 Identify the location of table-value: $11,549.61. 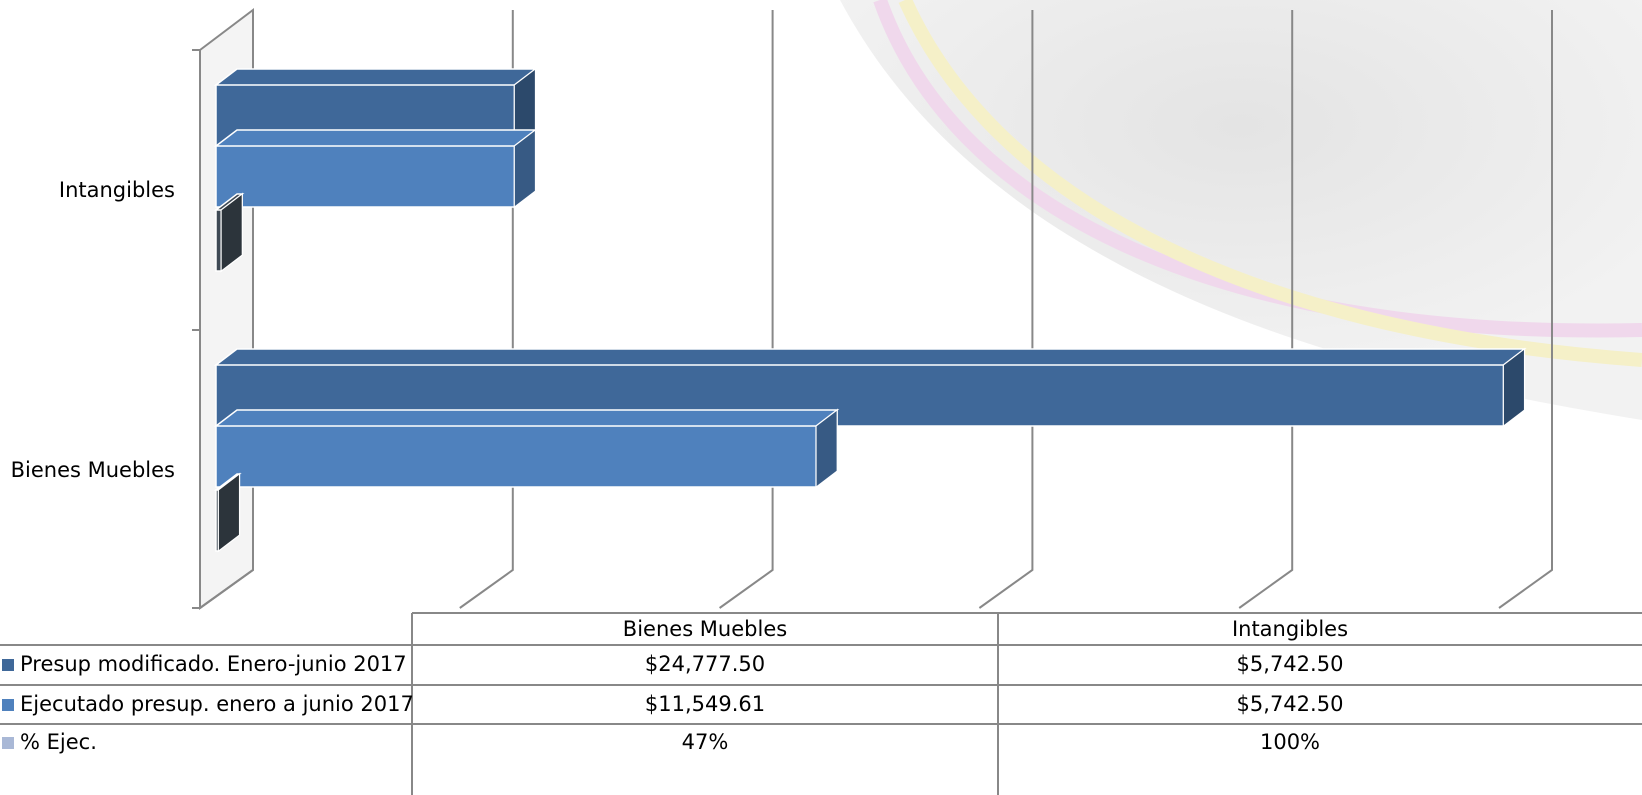
(705, 704).